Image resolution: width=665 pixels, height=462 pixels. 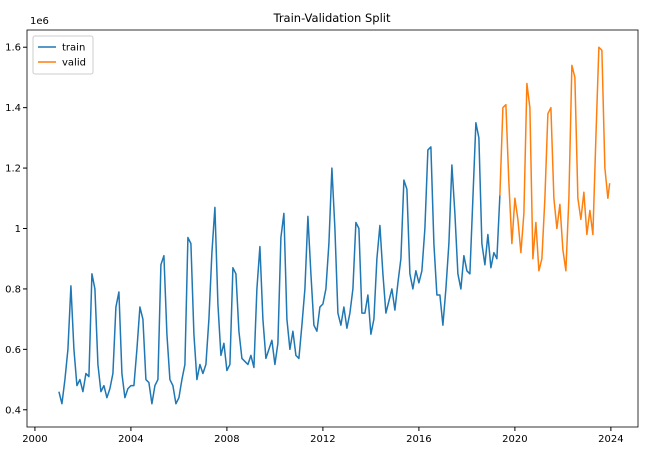 I want to click on x-tick-label: 2000, so click(x=34, y=439).